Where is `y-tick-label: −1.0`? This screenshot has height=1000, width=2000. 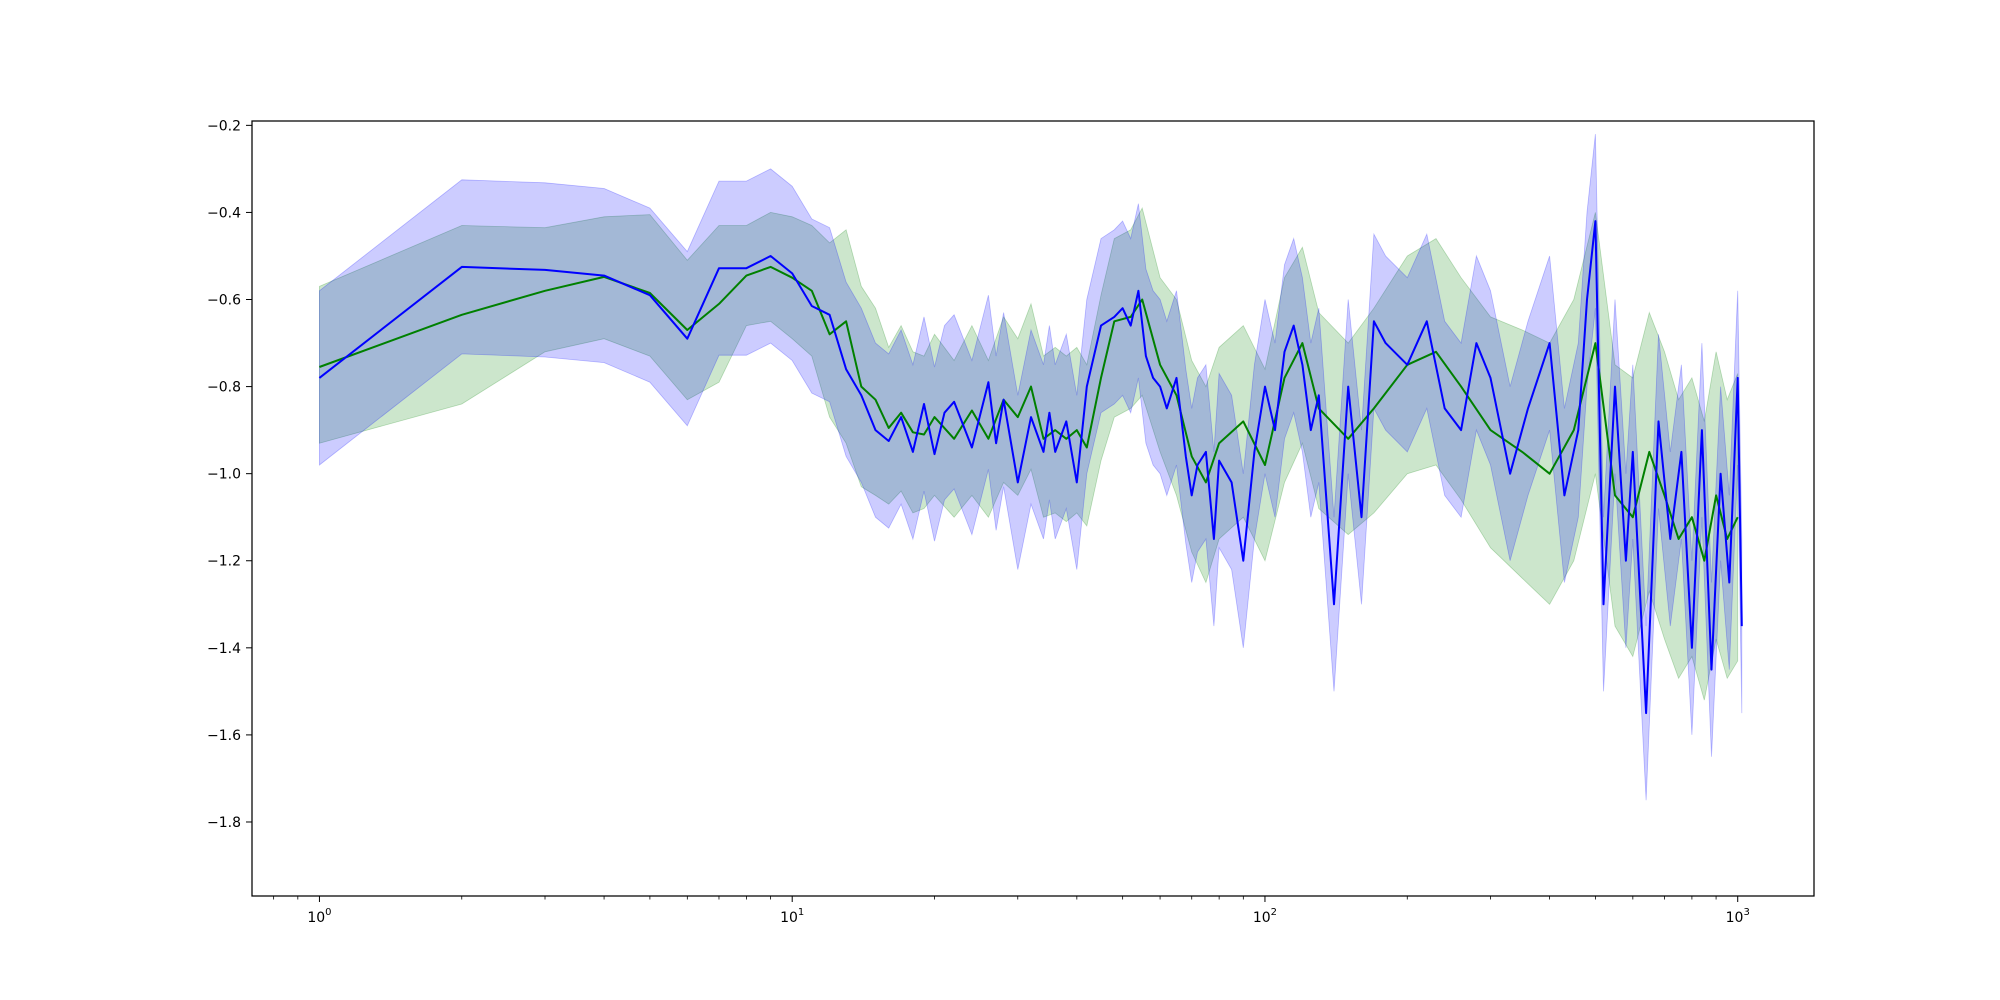
y-tick-label: −1.0 is located at coordinates (224, 475).